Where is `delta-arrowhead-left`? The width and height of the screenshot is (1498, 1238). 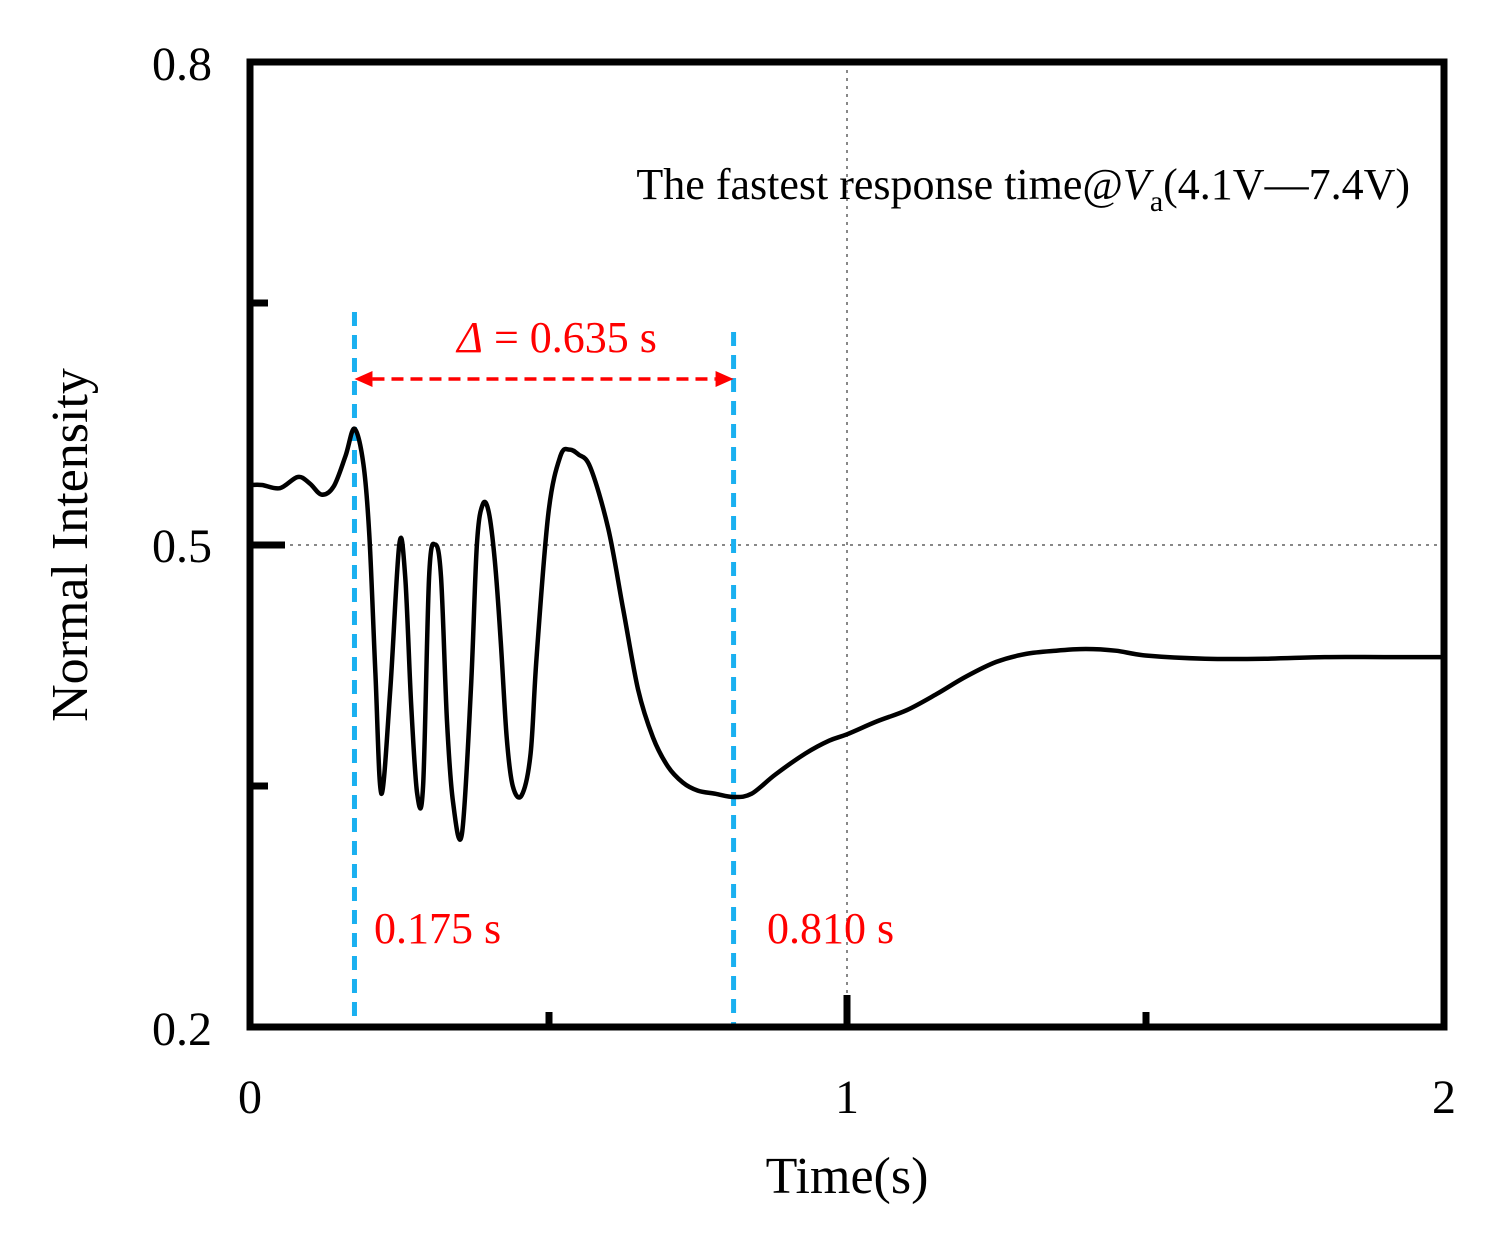 delta-arrowhead-left is located at coordinates (363, 379).